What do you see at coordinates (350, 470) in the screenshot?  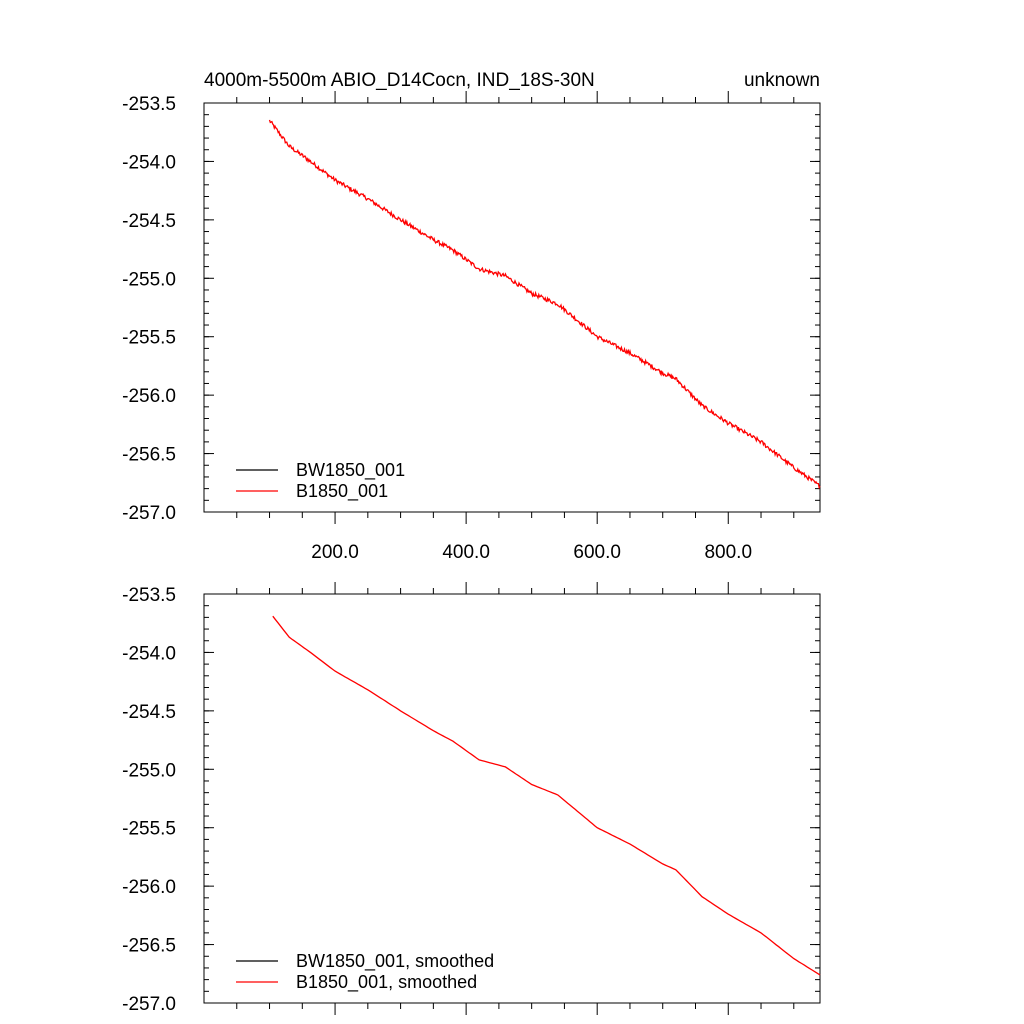 I see `legend-label: BW1850_001` at bounding box center [350, 470].